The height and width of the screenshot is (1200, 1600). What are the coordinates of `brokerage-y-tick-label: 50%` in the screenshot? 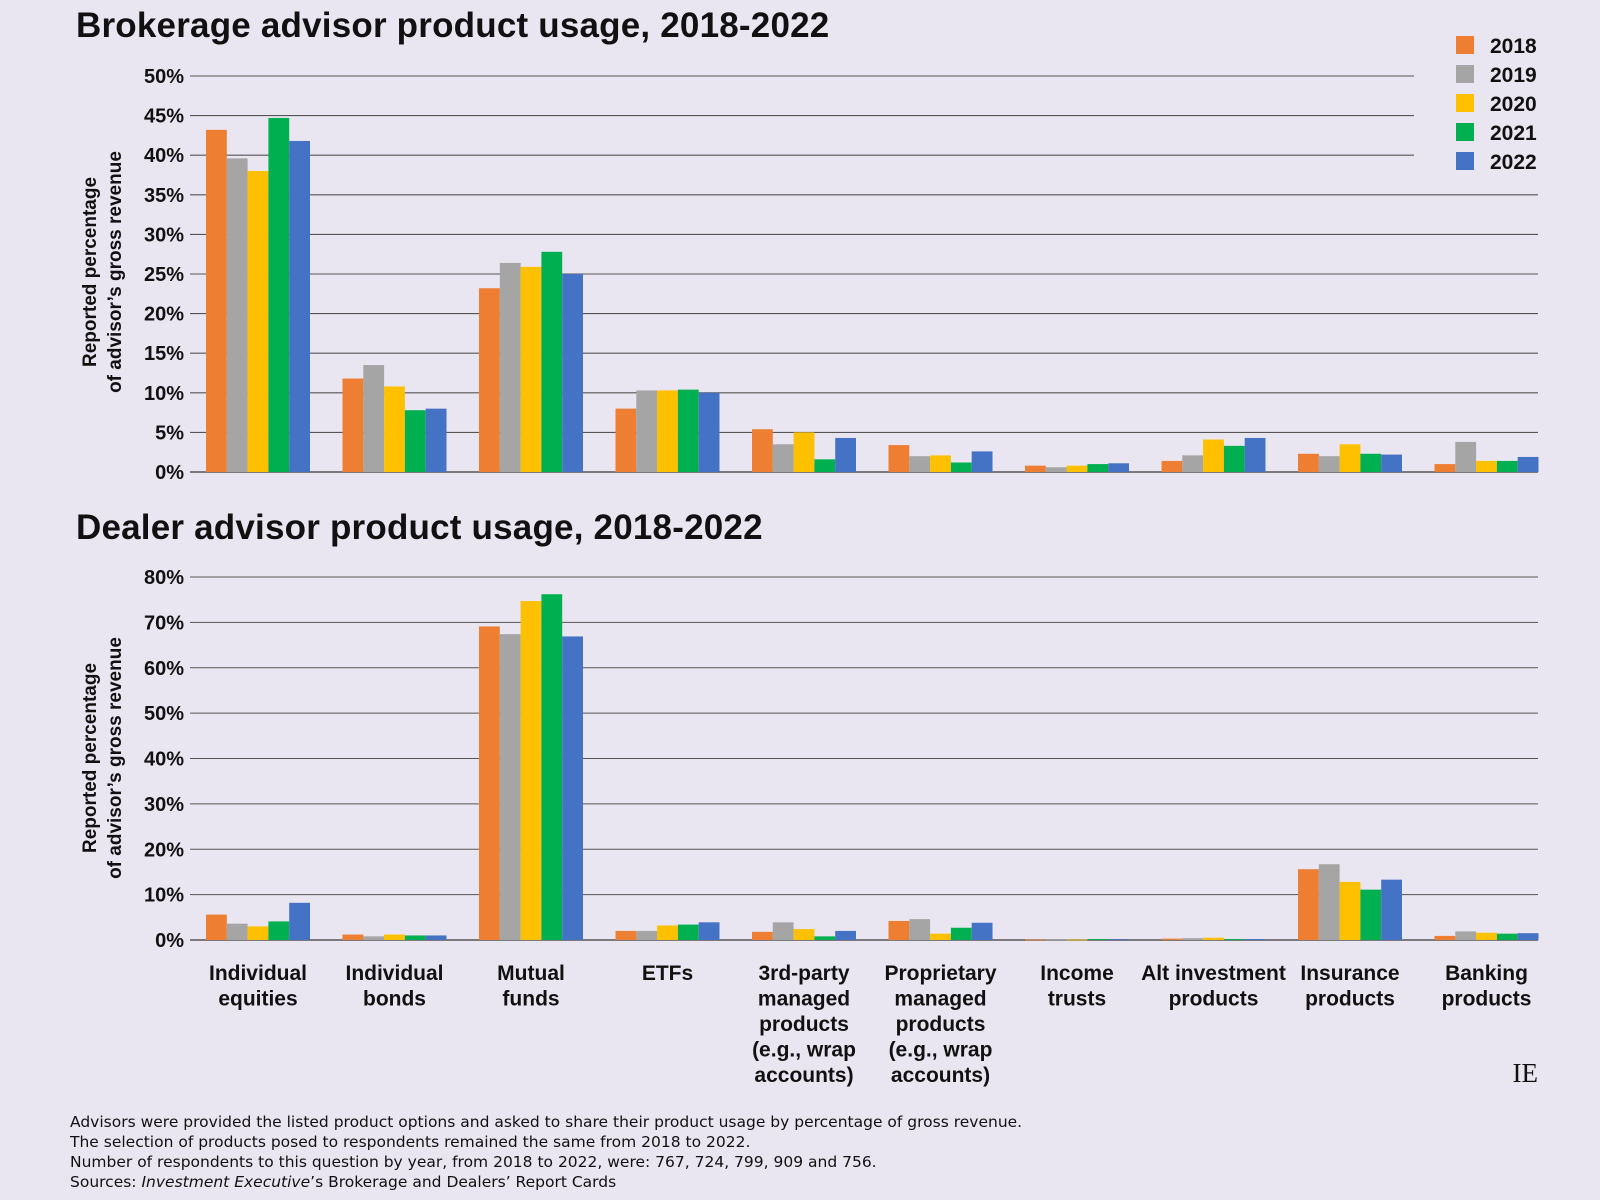 It's located at (164, 77).